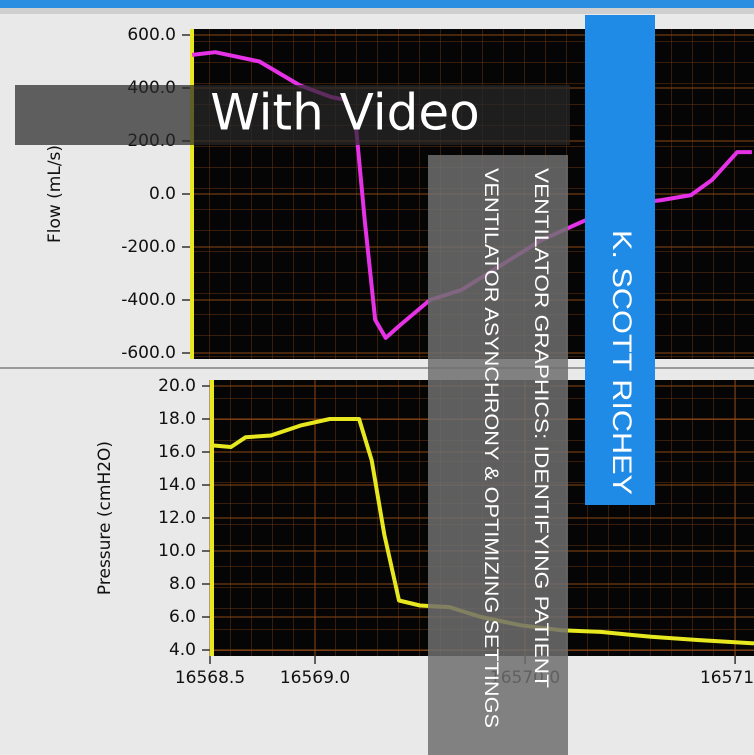 The width and height of the screenshot is (754, 755). What do you see at coordinates (177, 419) in the screenshot?
I see `y-tick-label: 18.0` at bounding box center [177, 419].